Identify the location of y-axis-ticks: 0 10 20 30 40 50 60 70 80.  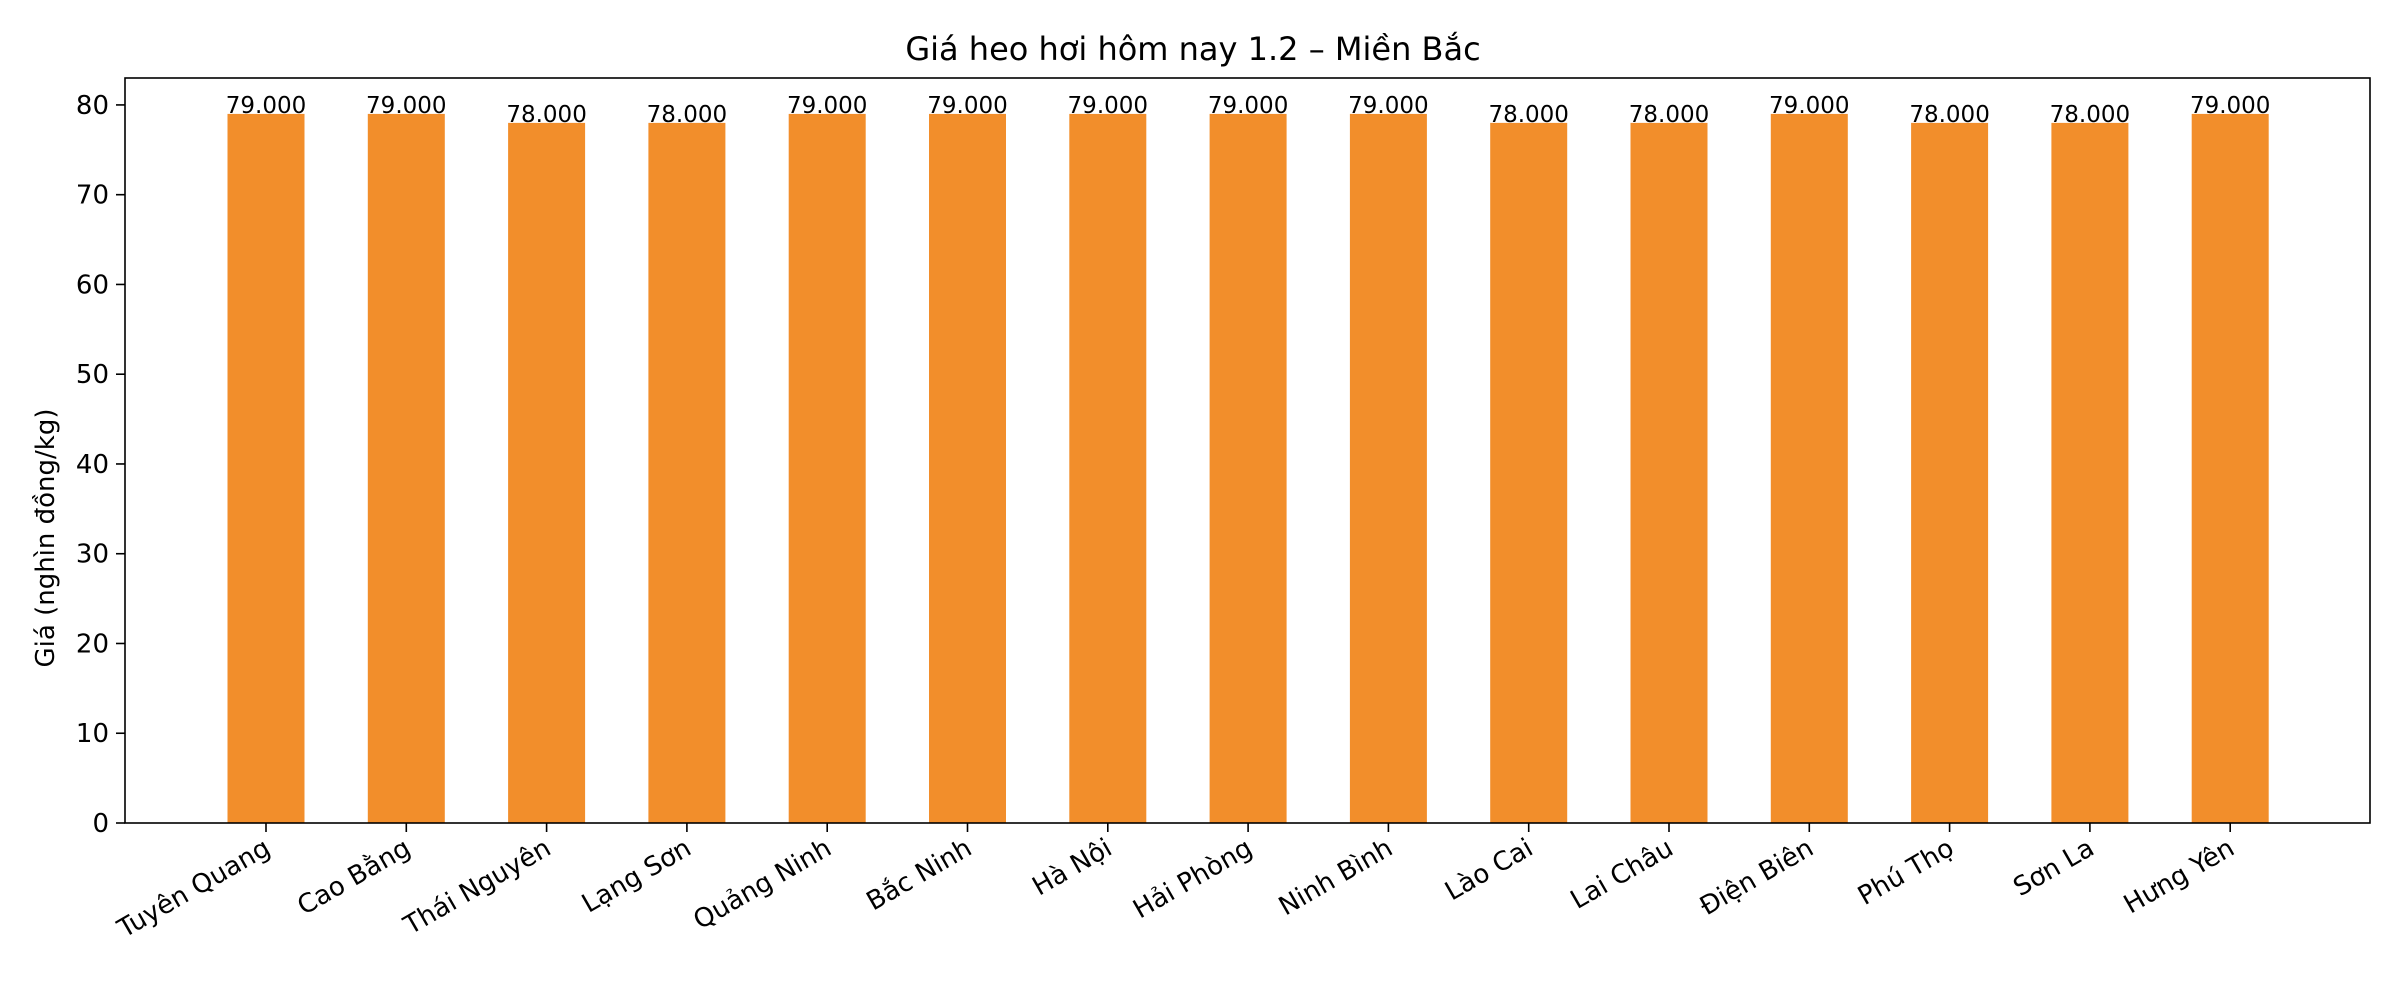
(100, 465).